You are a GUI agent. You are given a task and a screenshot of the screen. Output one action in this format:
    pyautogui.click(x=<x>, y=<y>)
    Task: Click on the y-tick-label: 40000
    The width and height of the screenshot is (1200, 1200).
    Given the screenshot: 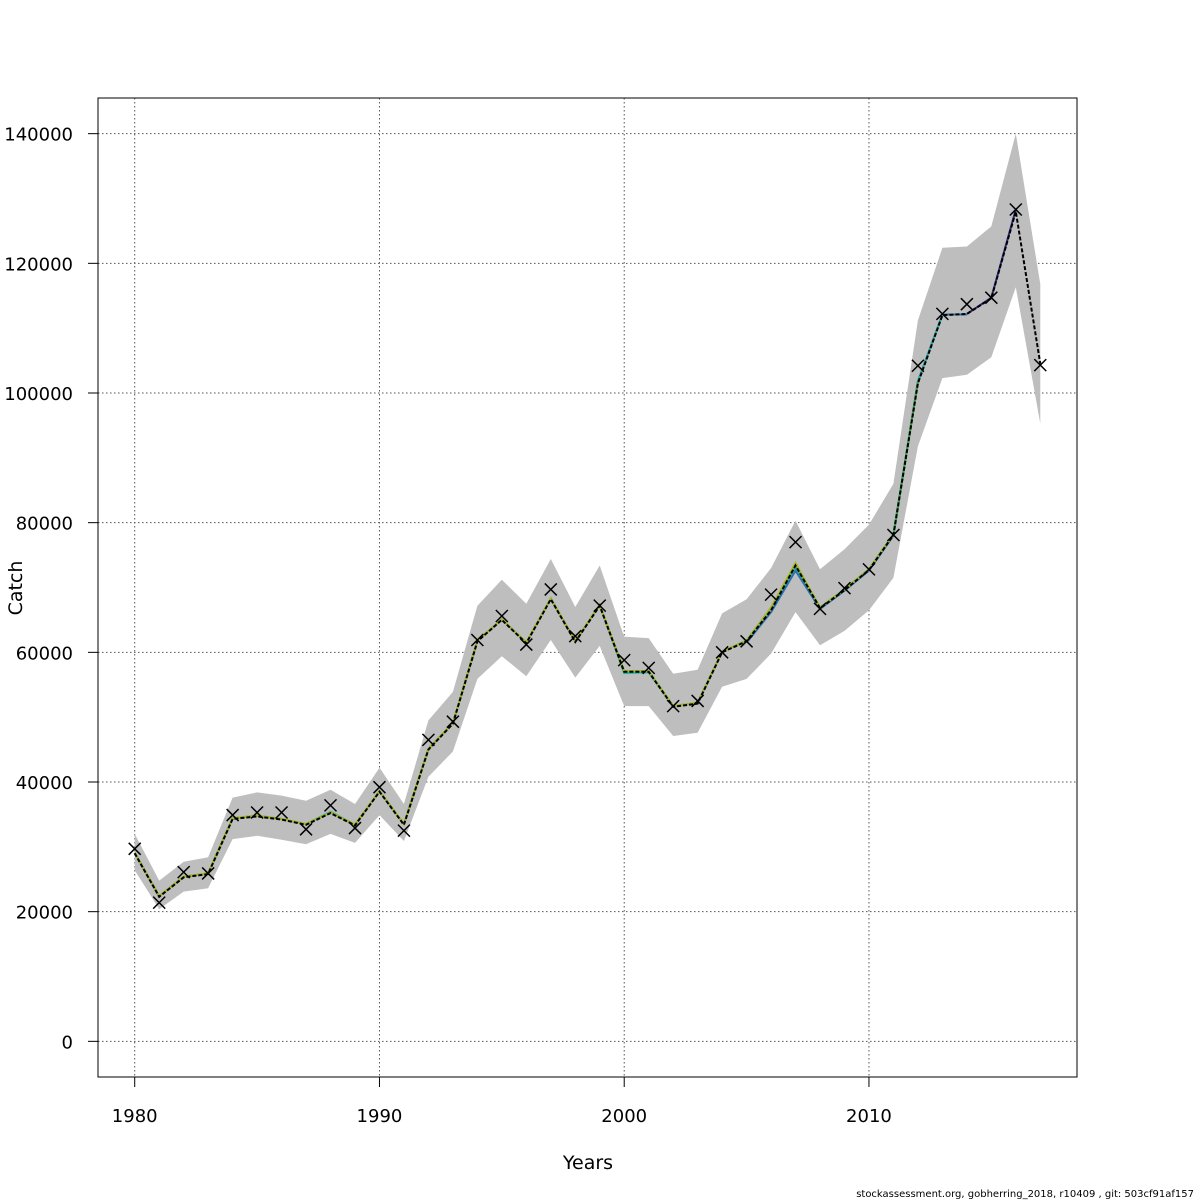 What is the action you would take?
    pyautogui.click(x=44, y=783)
    